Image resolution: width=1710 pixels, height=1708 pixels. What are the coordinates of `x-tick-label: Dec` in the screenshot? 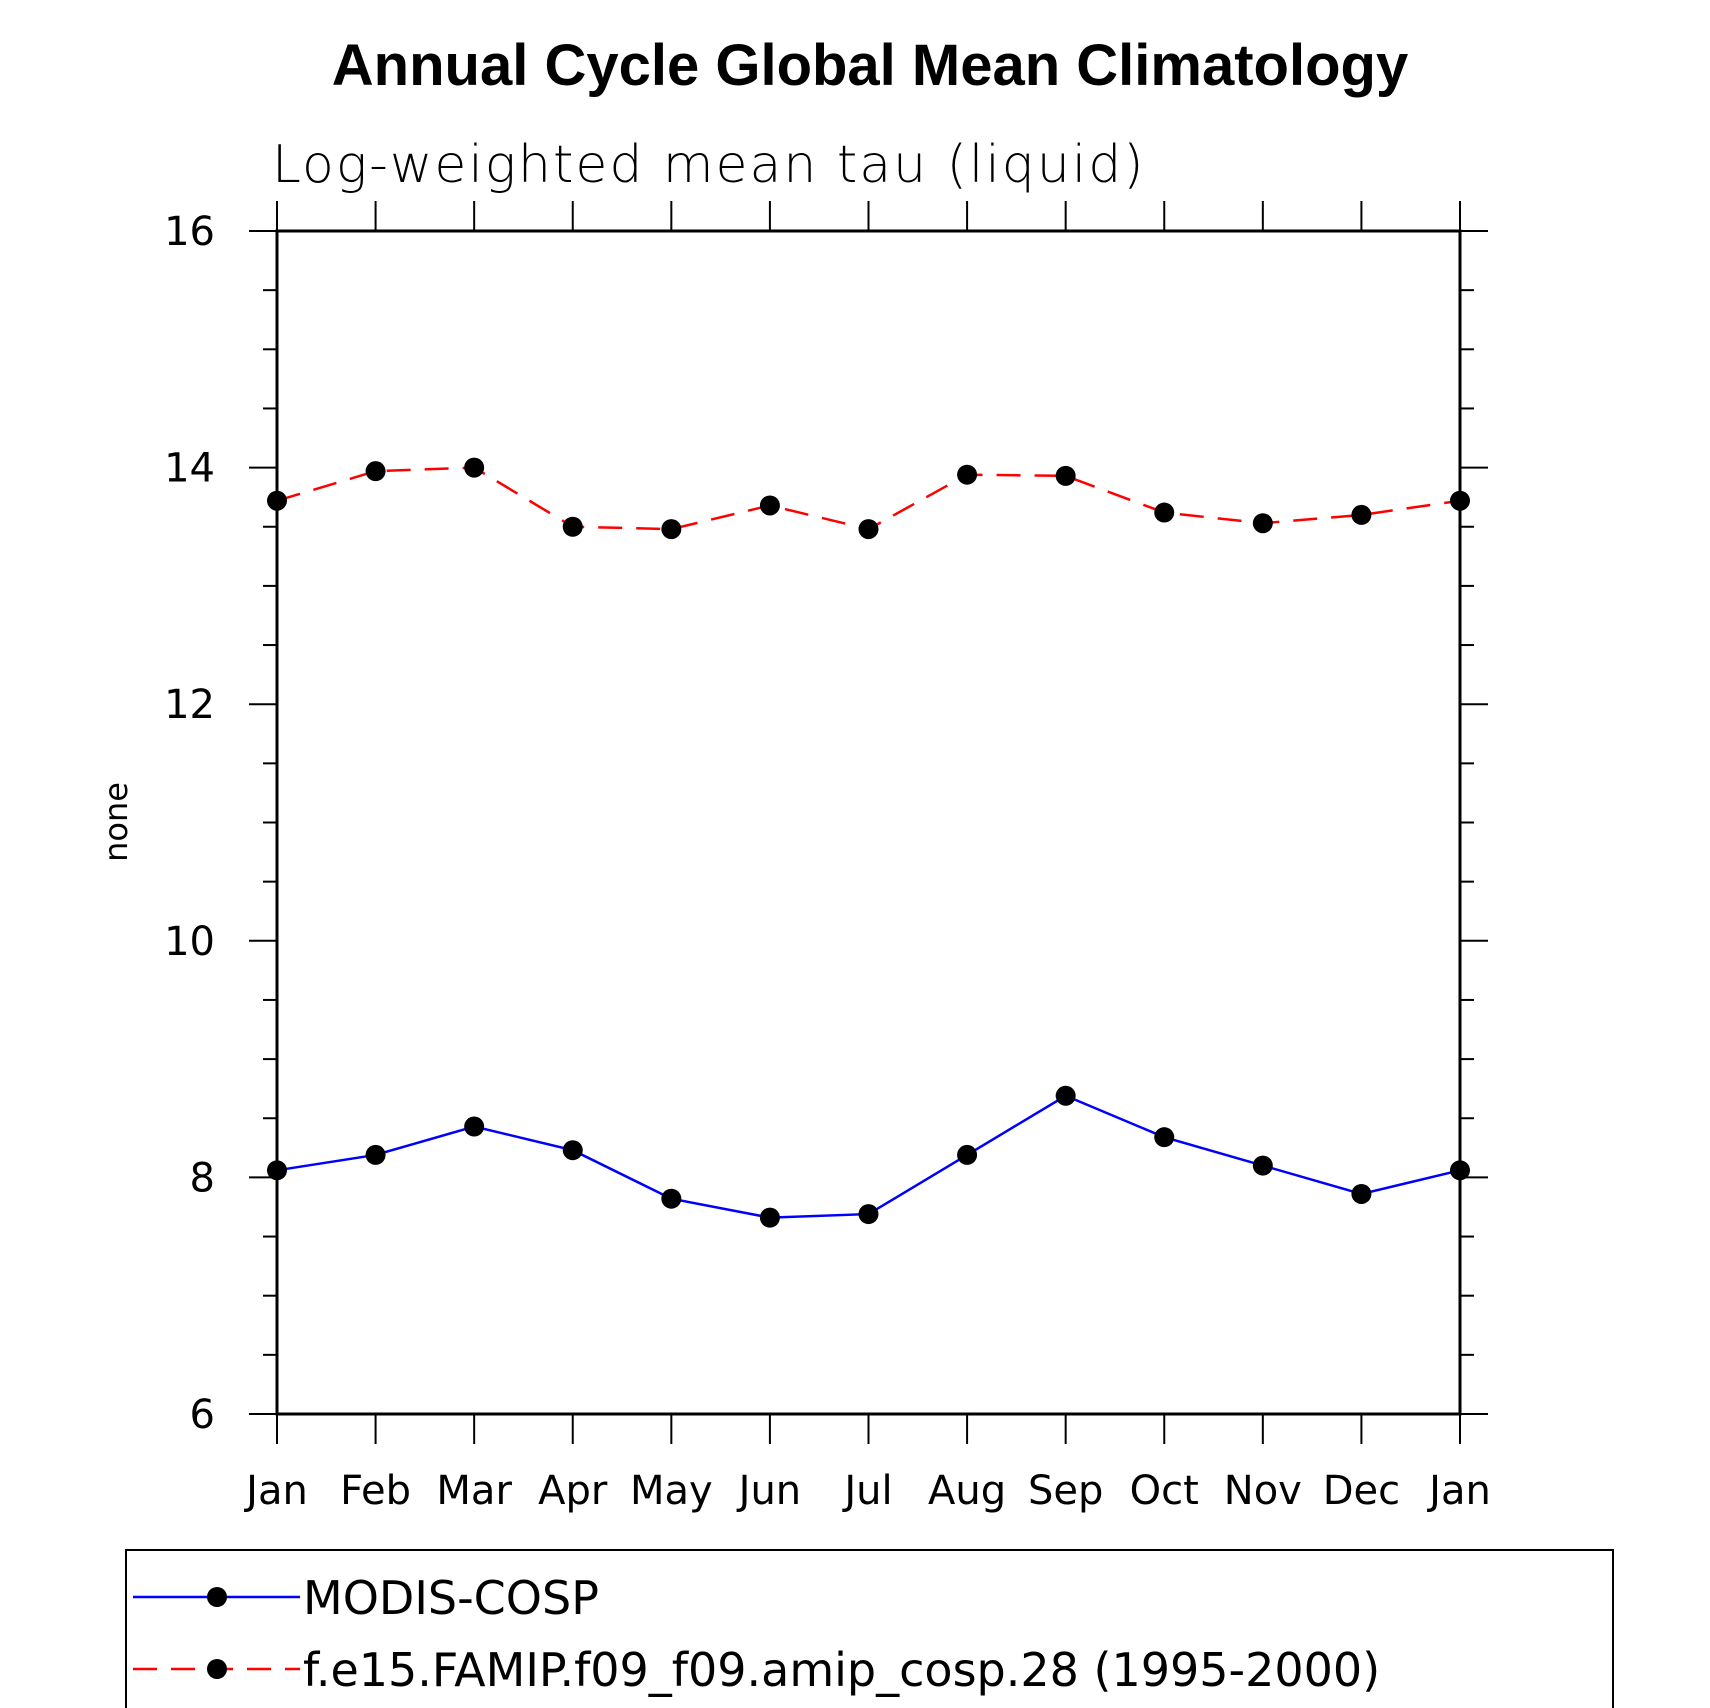 It's located at (1361, 1491).